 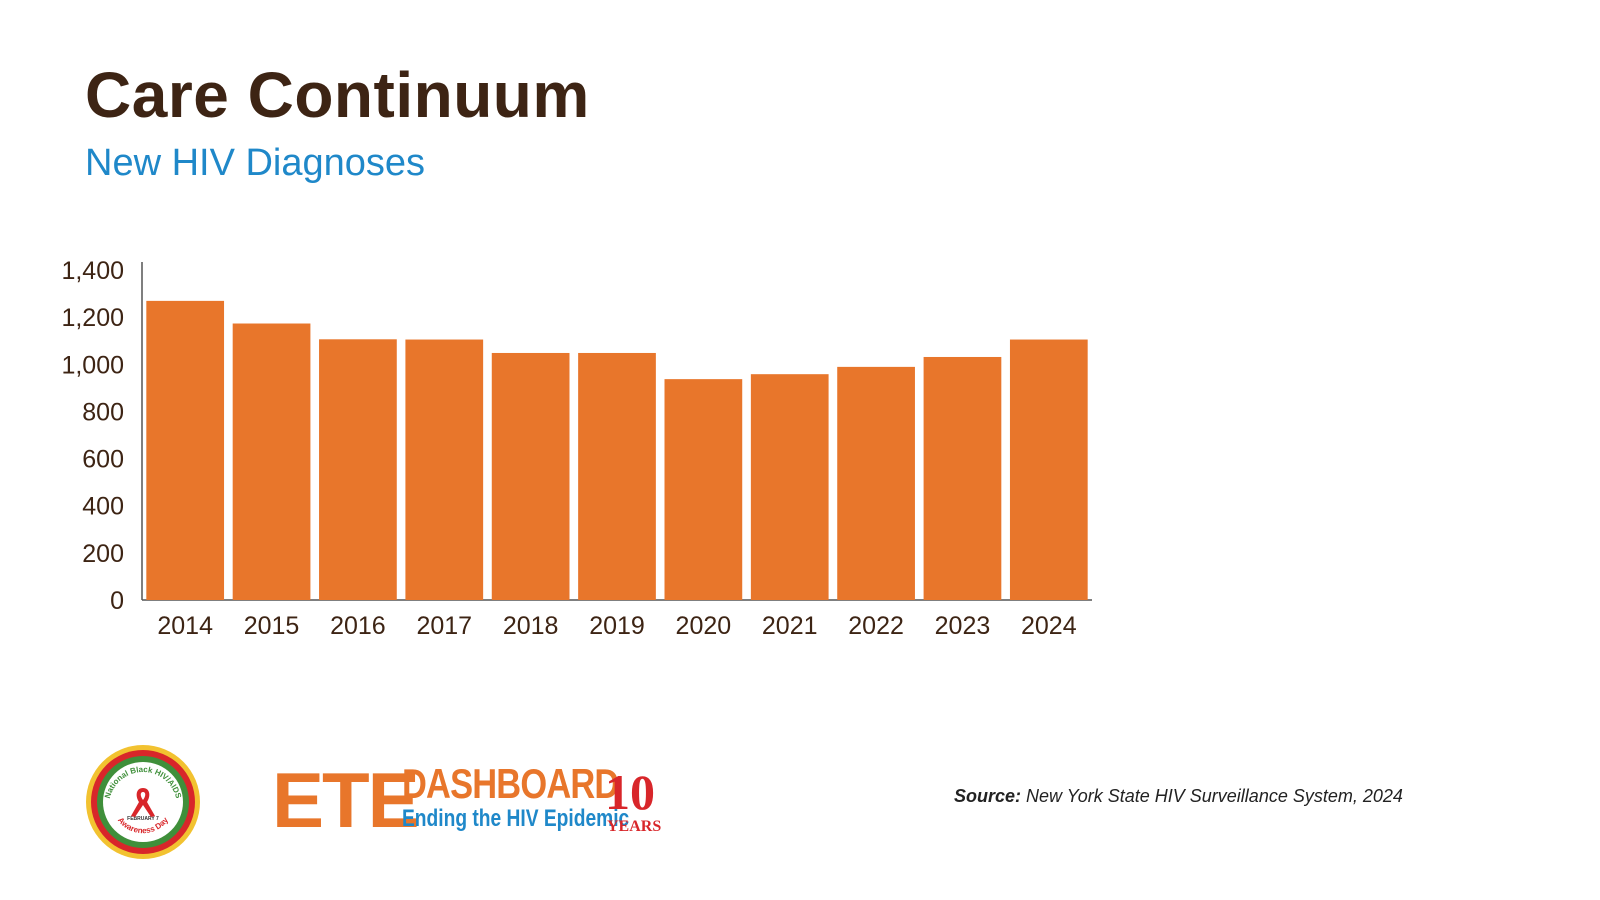 What do you see at coordinates (103, 507) in the screenshot?
I see `y-tick-label: 400` at bounding box center [103, 507].